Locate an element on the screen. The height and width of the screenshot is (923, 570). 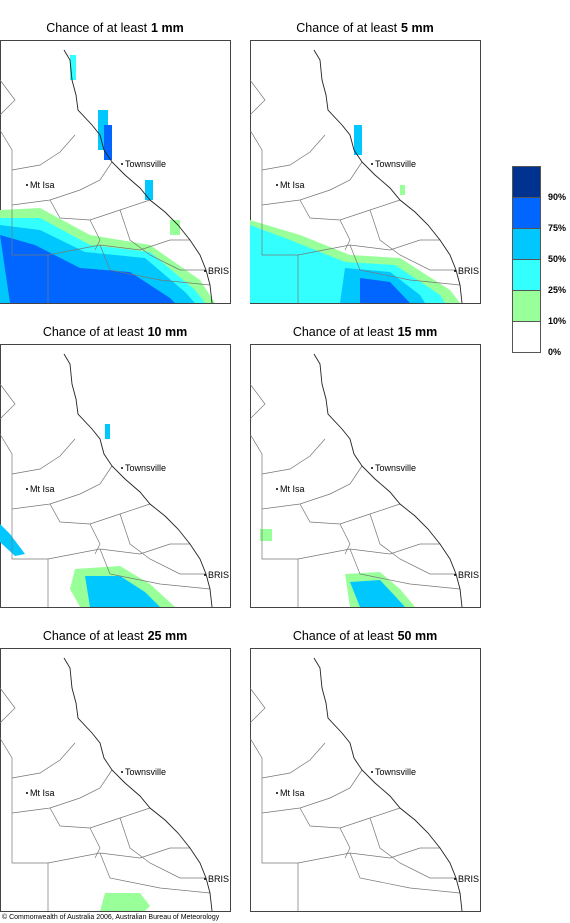
title-amount: 5 mm is located at coordinates (417, 28).